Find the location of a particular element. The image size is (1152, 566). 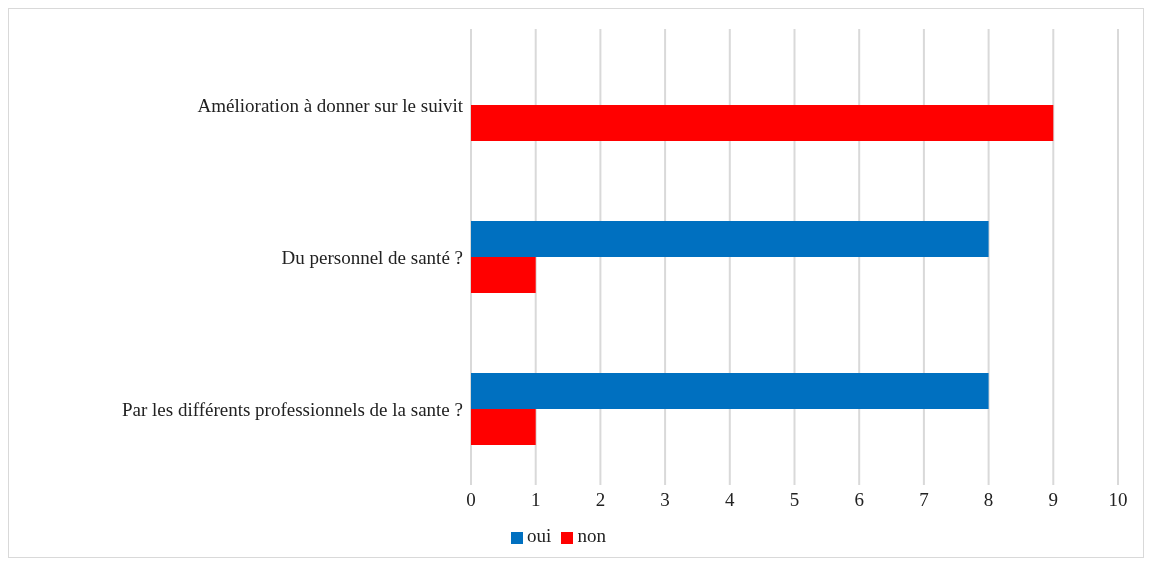

y-tick-label: Amélioration à donner sur le suivit is located at coordinates (330, 105).